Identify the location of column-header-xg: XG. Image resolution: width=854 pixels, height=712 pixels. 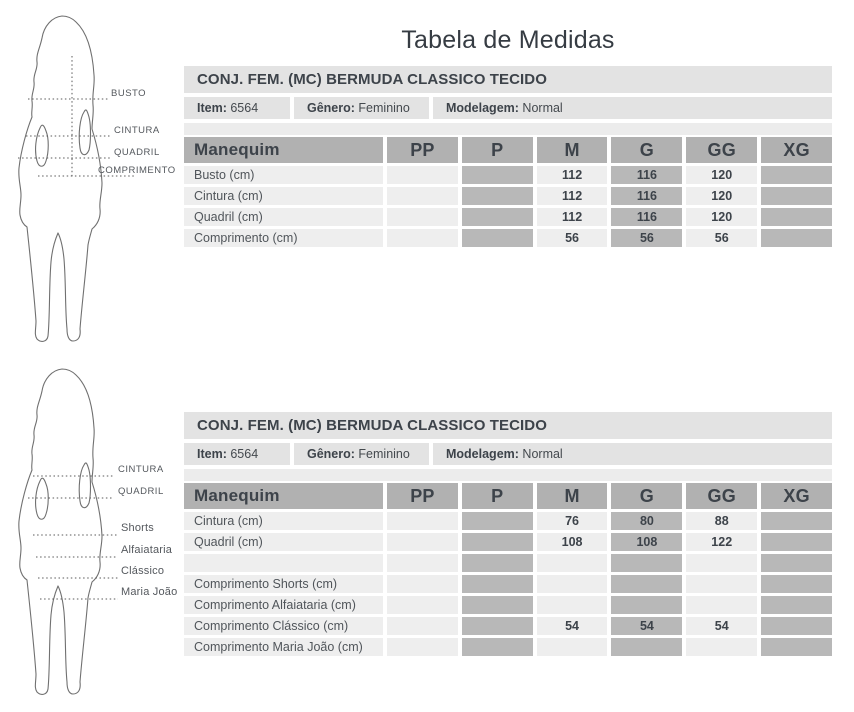
(796, 150).